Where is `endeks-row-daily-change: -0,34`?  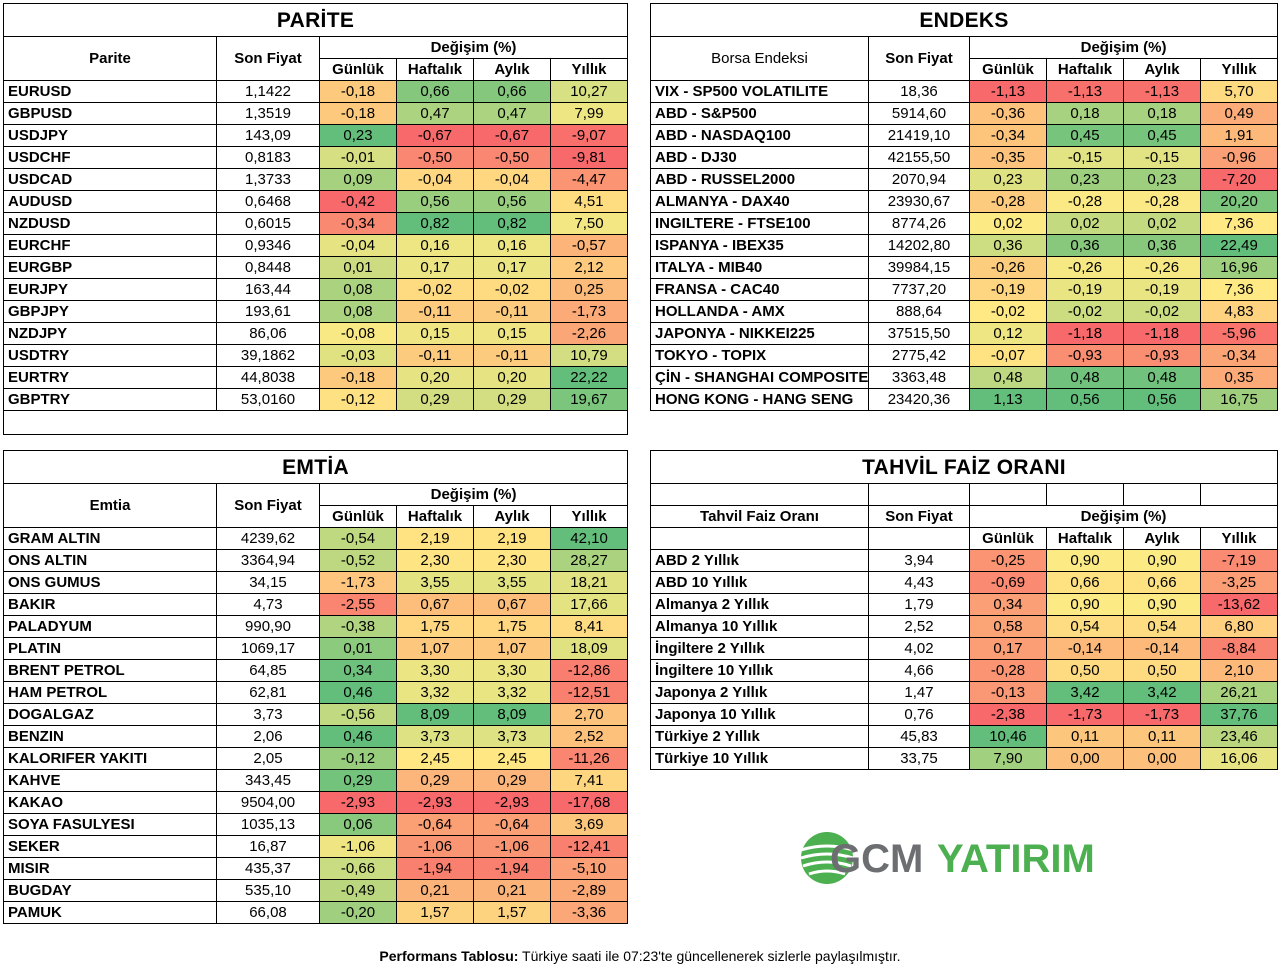 endeks-row-daily-change: -0,34 is located at coordinates (1008, 135).